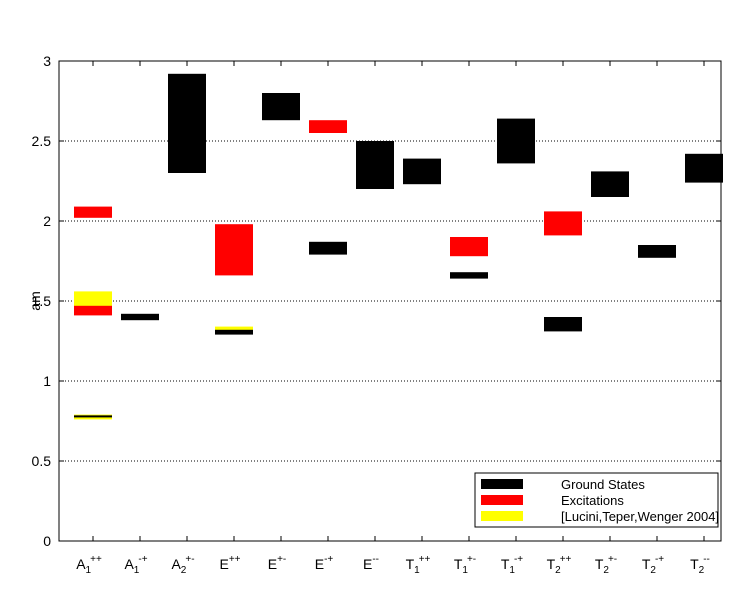 This screenshot has width=747, height=590. What do you see at coordinates (89, 565) in the screenshot?
I see `xtick-label-0: A1++` at bounding box center [89, 565].